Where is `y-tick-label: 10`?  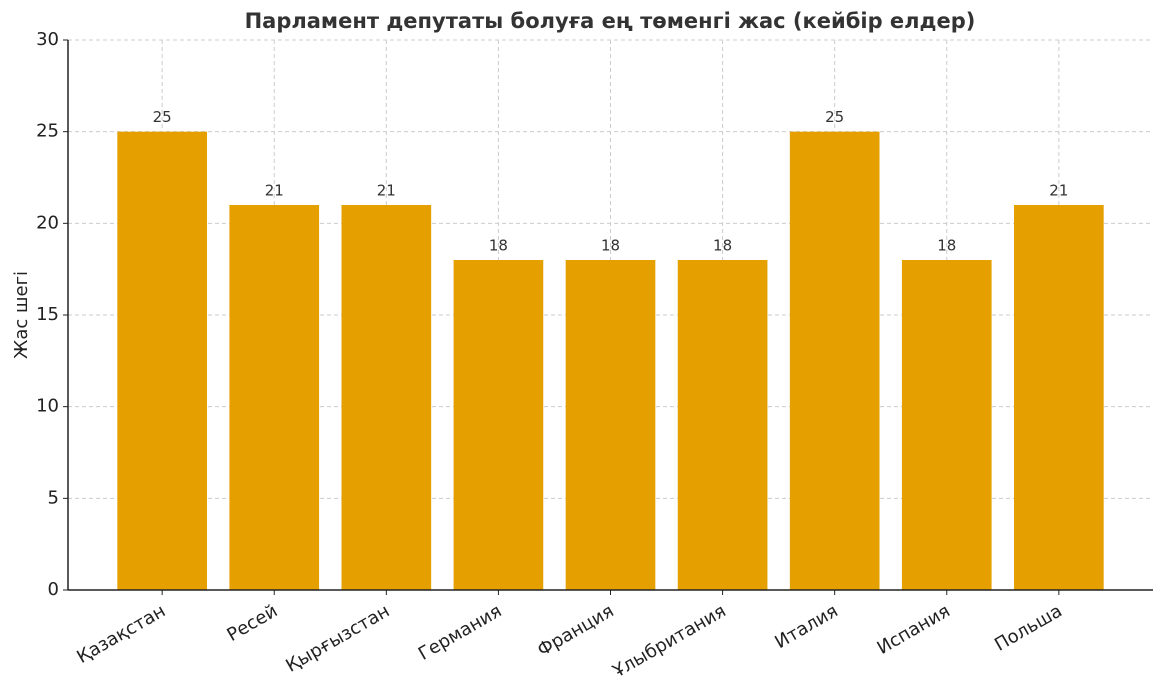 y-tick-label: 10 is located at coordinates (47, 406).